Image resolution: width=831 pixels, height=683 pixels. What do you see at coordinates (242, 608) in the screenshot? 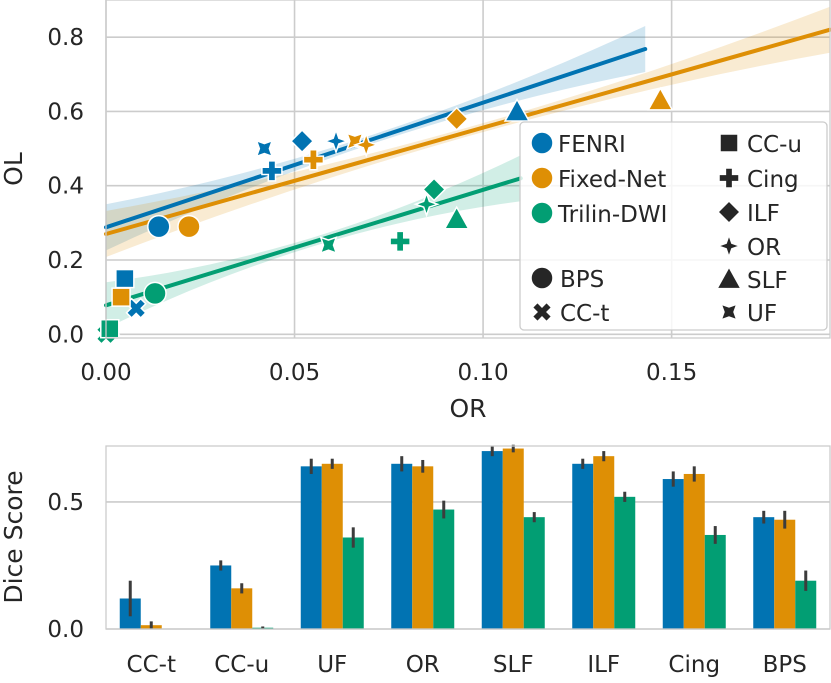
I see `bar-fixed-net-cc-u` at bounding box center [242, 608].